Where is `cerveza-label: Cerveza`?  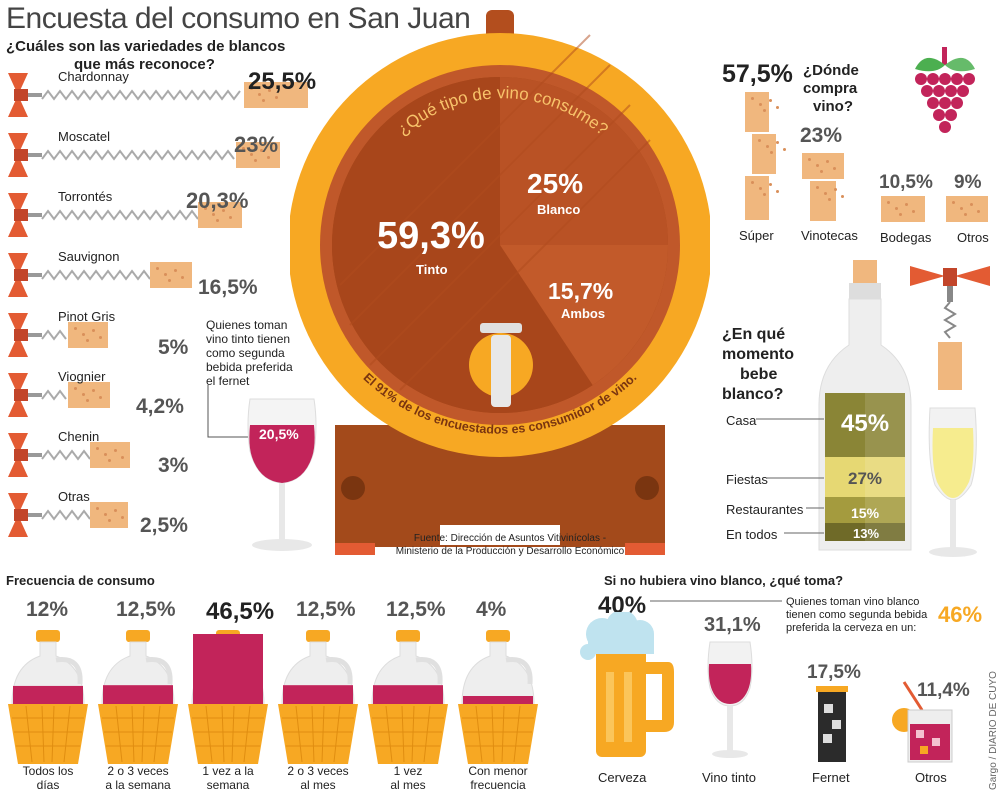 cerveza-label: Cerveza is located at coordinates (622, 777).